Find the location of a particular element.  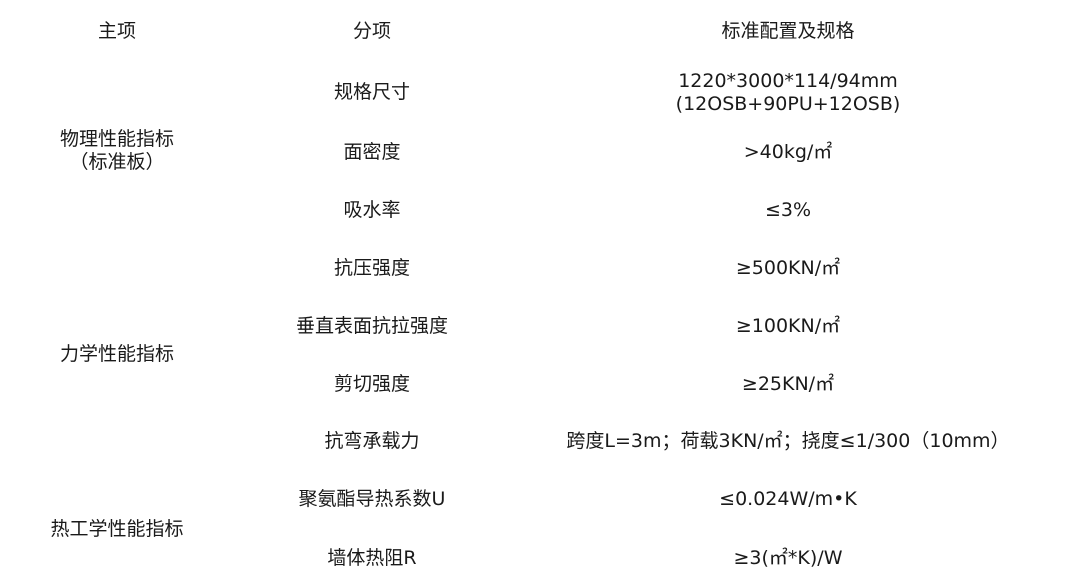

header-sub: 分项 is located at coordinates (371, 30).